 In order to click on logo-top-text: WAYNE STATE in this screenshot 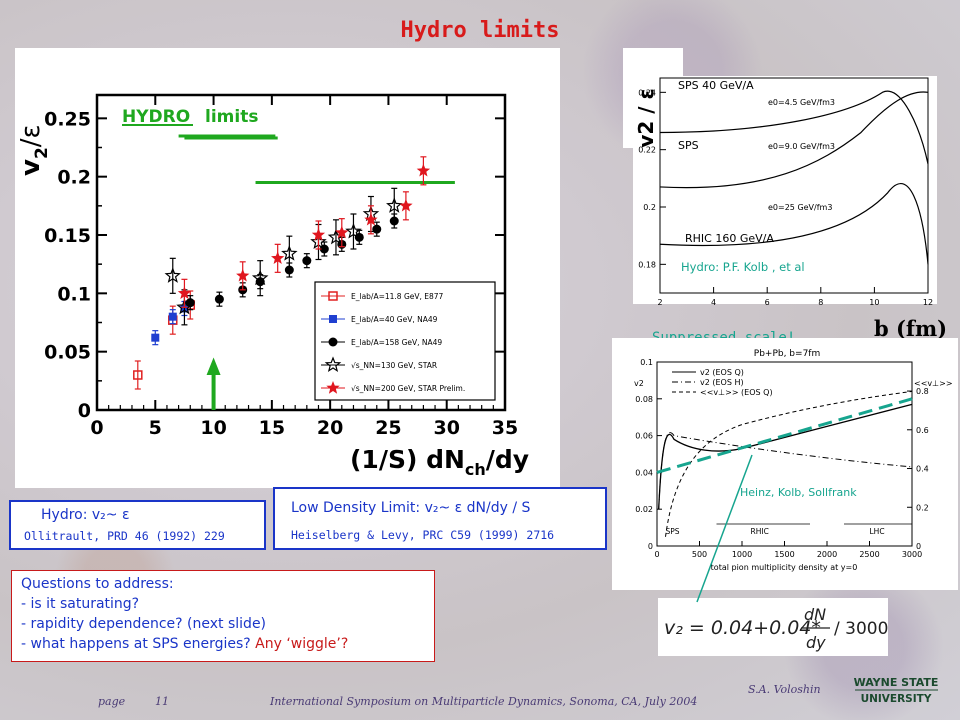, I will do `click(896, 682)`.